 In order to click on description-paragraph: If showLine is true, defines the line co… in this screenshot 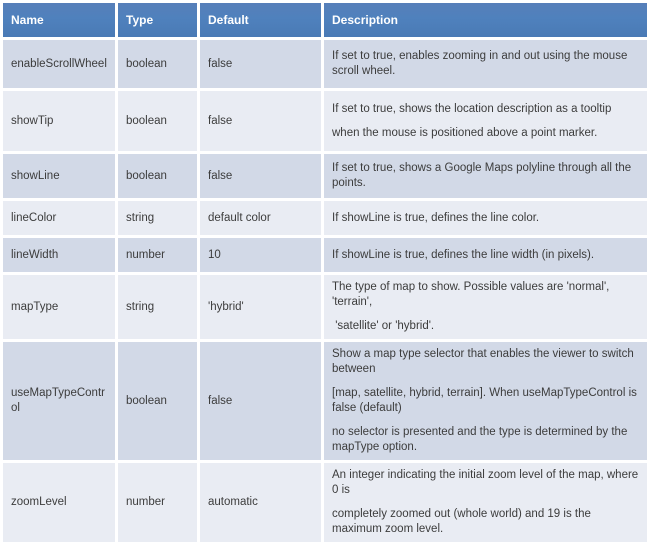, I will do `click(436, 217)`.